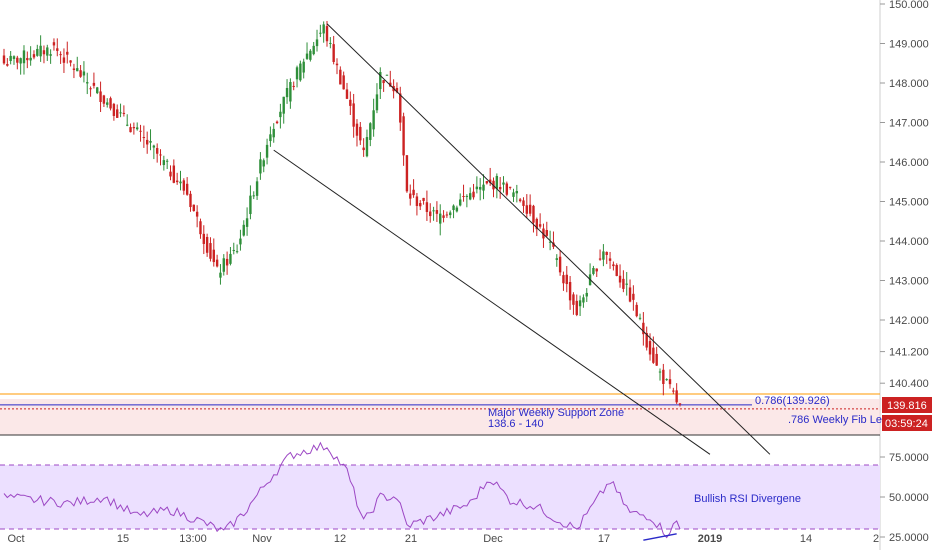  What do you see at coordinates (909, 384) in the screenshot?
I see `price-tick-label: 140.400` at bounding box center [909, 384].